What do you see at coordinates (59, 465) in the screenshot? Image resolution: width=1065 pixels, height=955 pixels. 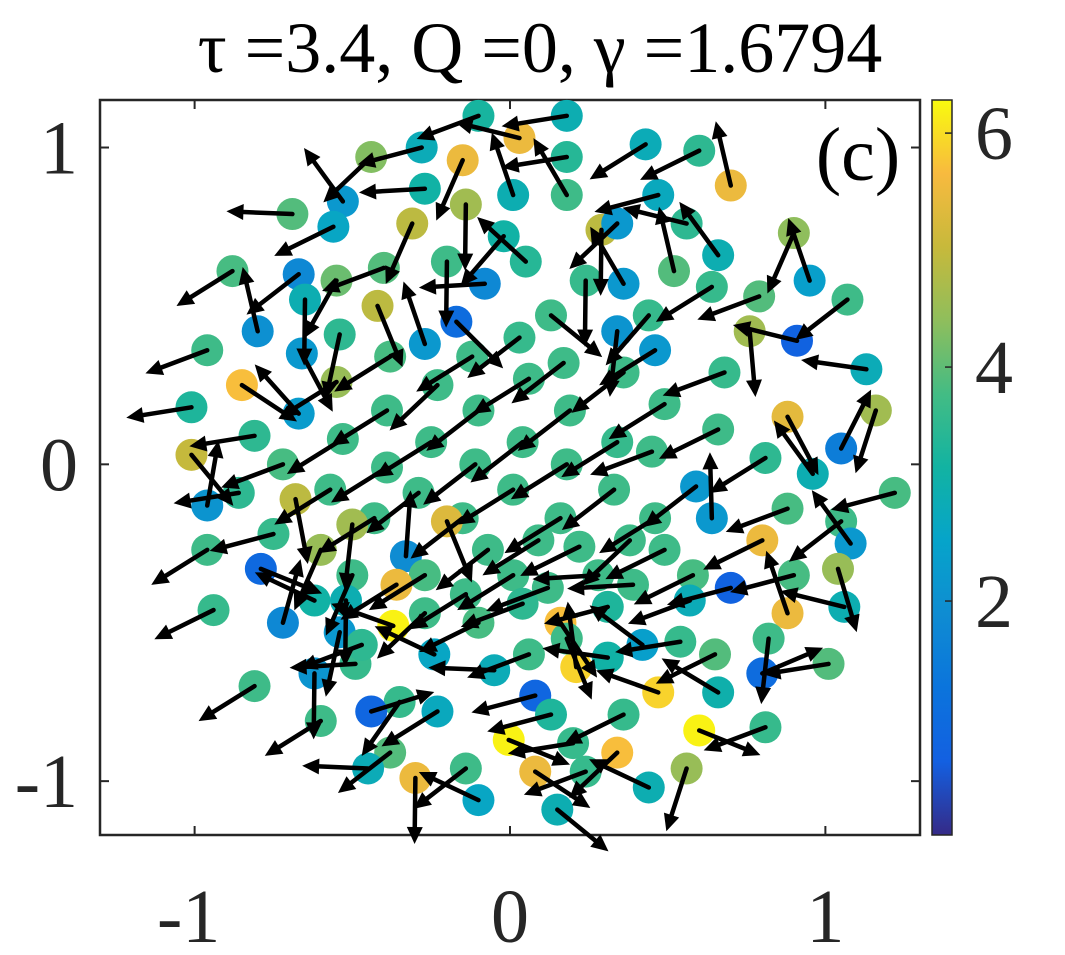 I see `y-tick-label-1: 0` at bounding box center [59, 465].